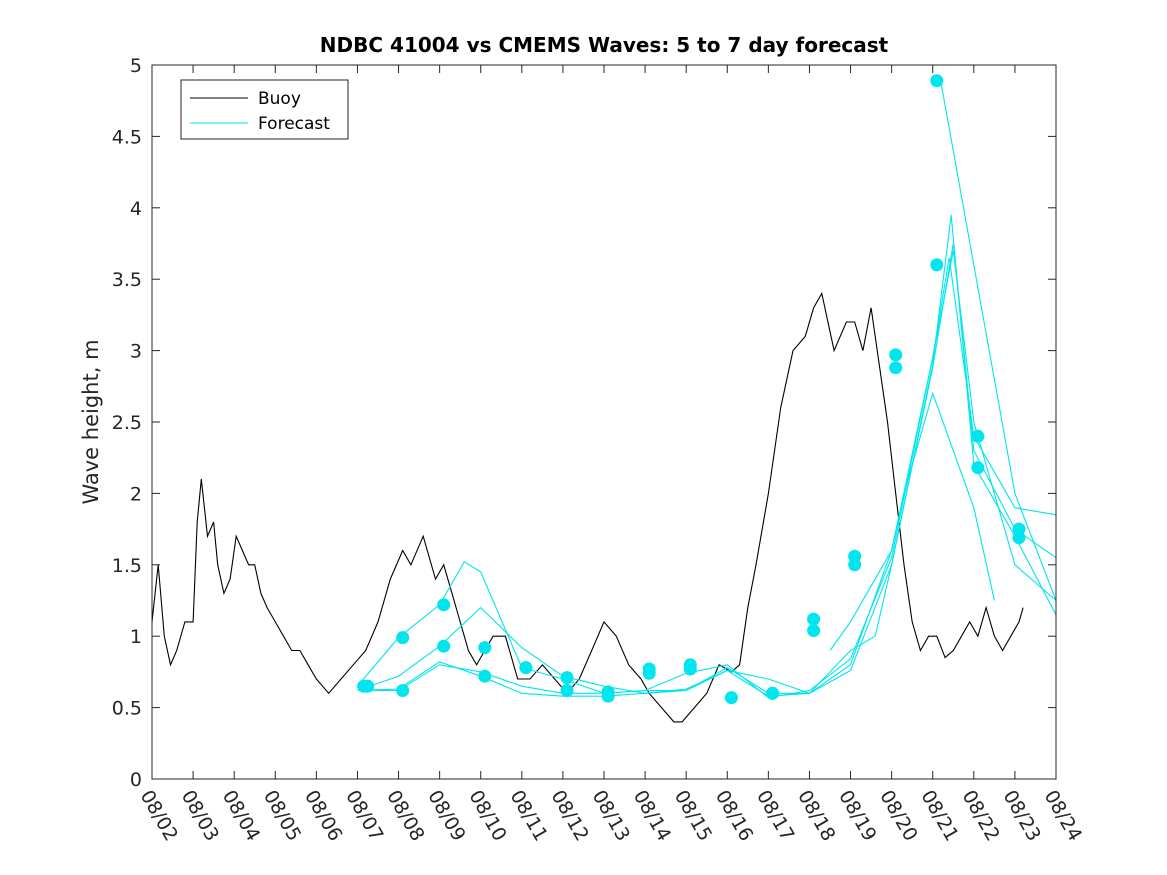  Describe the element at coordinates (127, 709) in the screenshot. I see `y-tick-label: 0.5` at that location.